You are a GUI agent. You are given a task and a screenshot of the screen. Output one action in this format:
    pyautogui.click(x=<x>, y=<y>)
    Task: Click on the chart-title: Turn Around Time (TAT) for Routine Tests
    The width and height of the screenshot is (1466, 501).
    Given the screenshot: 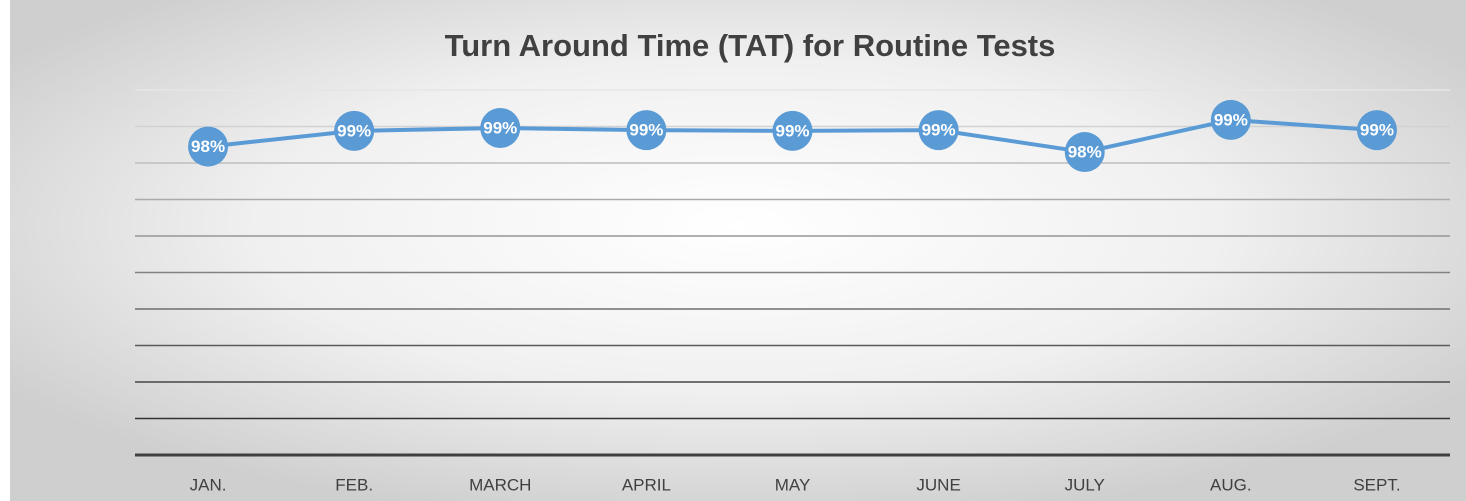 What is the action you would take?
    pyautogui.click(x=750, y=45)
    